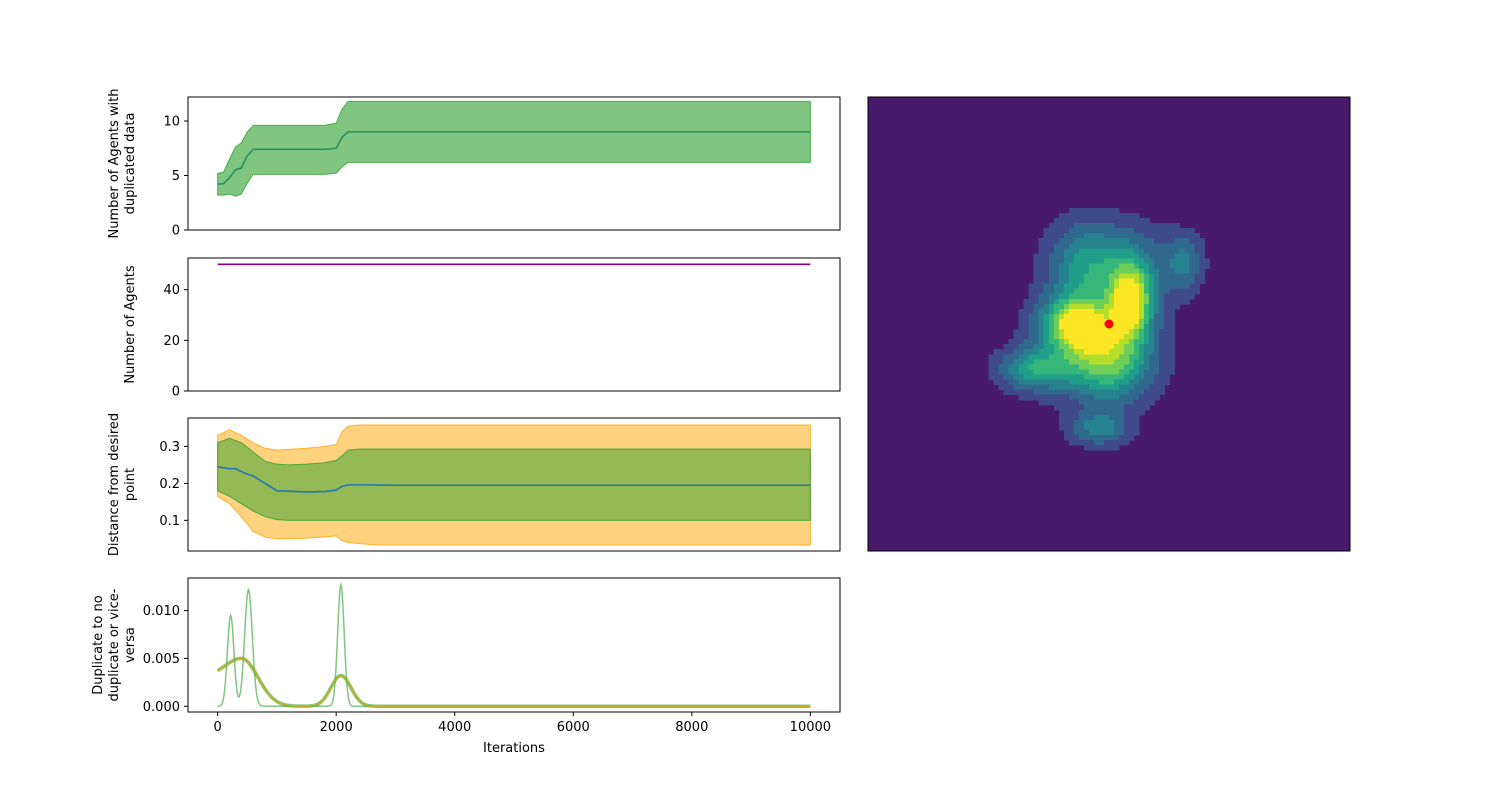 The image size is (1500, 800). Describe the element at coordinates (114, 644) in the screenshot. I see `y-axis-label: duplicate or vice-` at that location.